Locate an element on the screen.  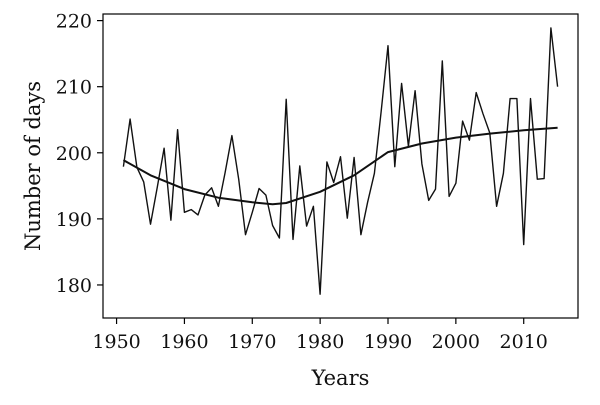
y-tick-label: 190 is located at coordinates (74, 220).